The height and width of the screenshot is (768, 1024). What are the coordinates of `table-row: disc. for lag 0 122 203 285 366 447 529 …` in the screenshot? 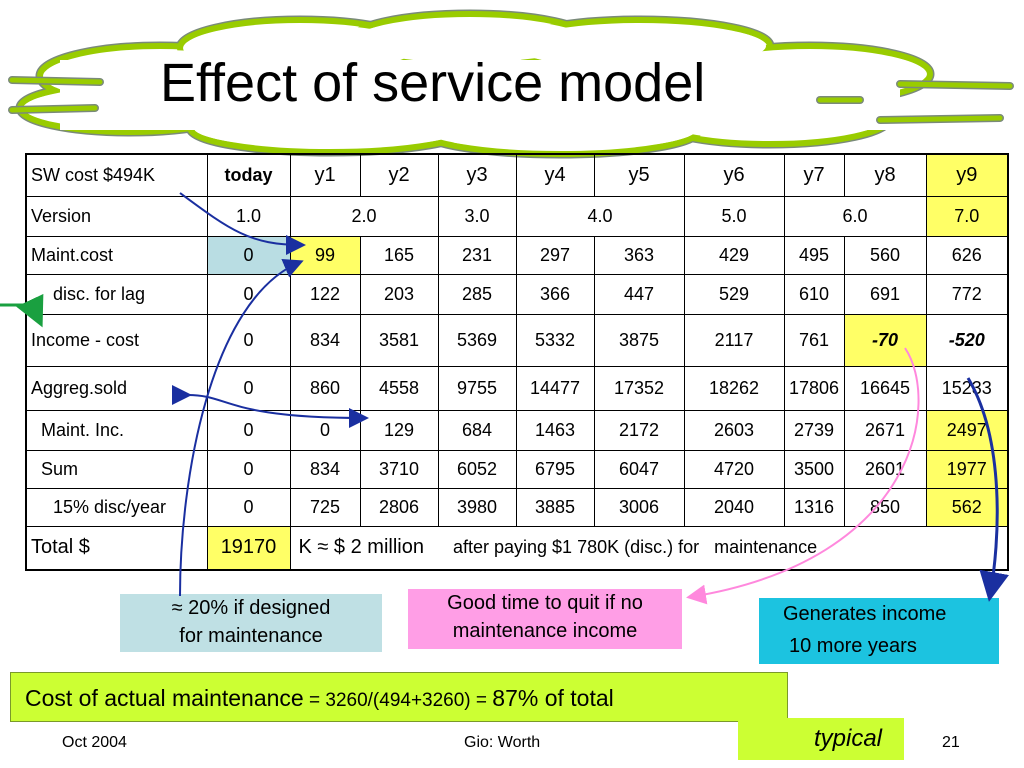 It's located at (517, 294).